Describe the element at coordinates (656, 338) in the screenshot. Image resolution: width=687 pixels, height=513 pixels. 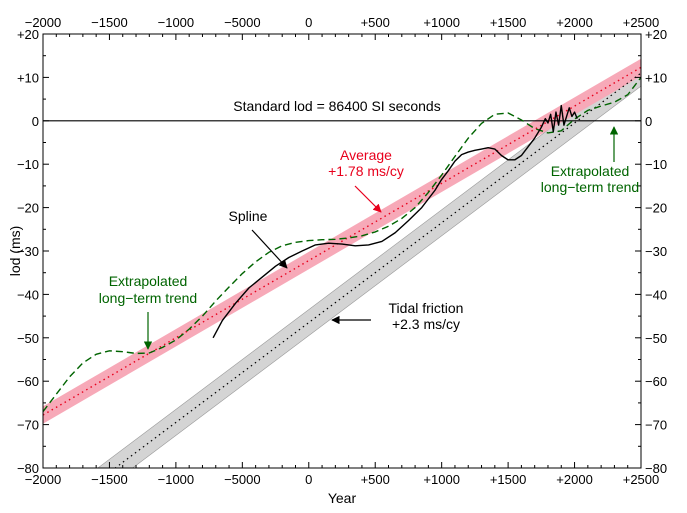
I see `y-tick-label-right: −50` at that location.